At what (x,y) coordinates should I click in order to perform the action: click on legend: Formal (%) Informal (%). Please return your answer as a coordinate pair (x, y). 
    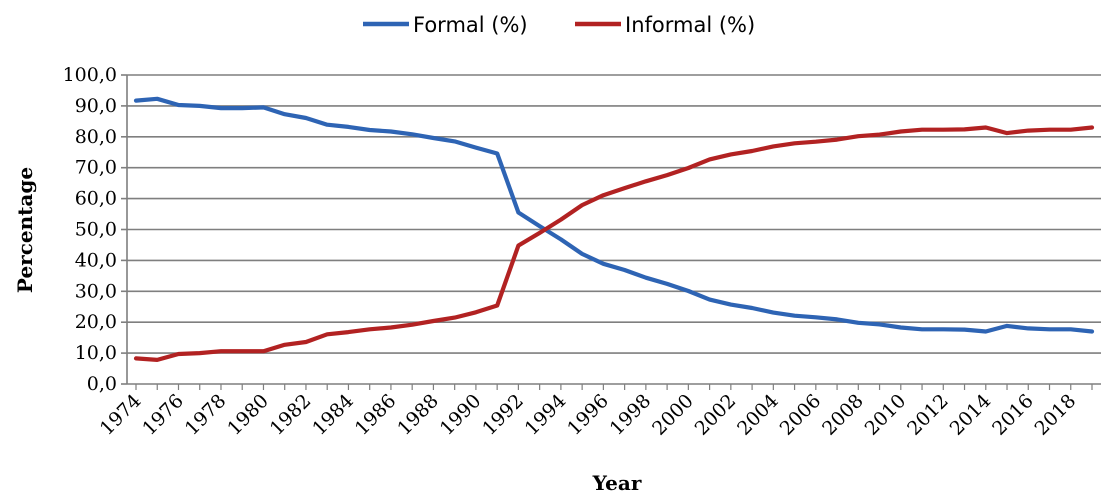
    Looking at the image, I should click on (559, 25).